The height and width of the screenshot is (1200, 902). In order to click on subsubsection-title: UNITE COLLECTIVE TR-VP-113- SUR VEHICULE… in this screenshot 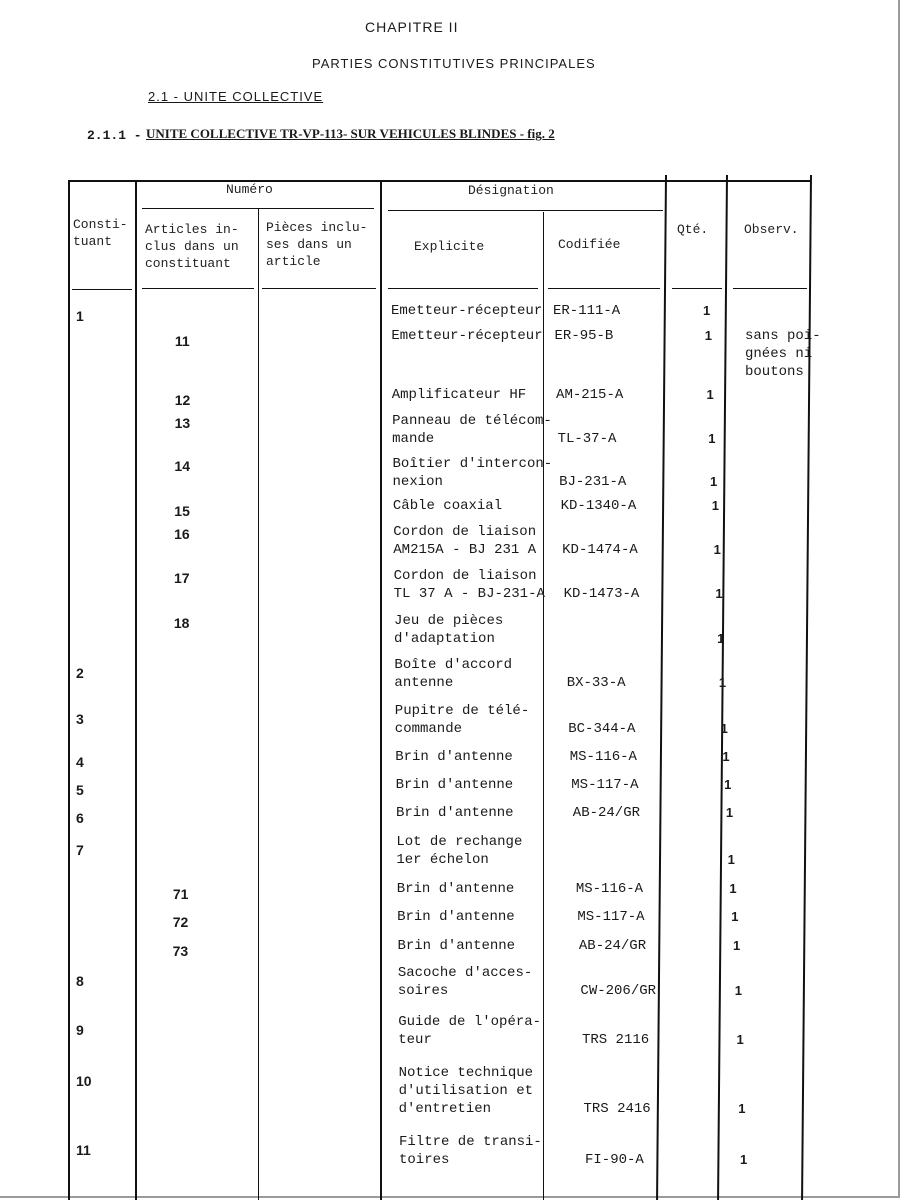, I will do `click(350, 133)`.